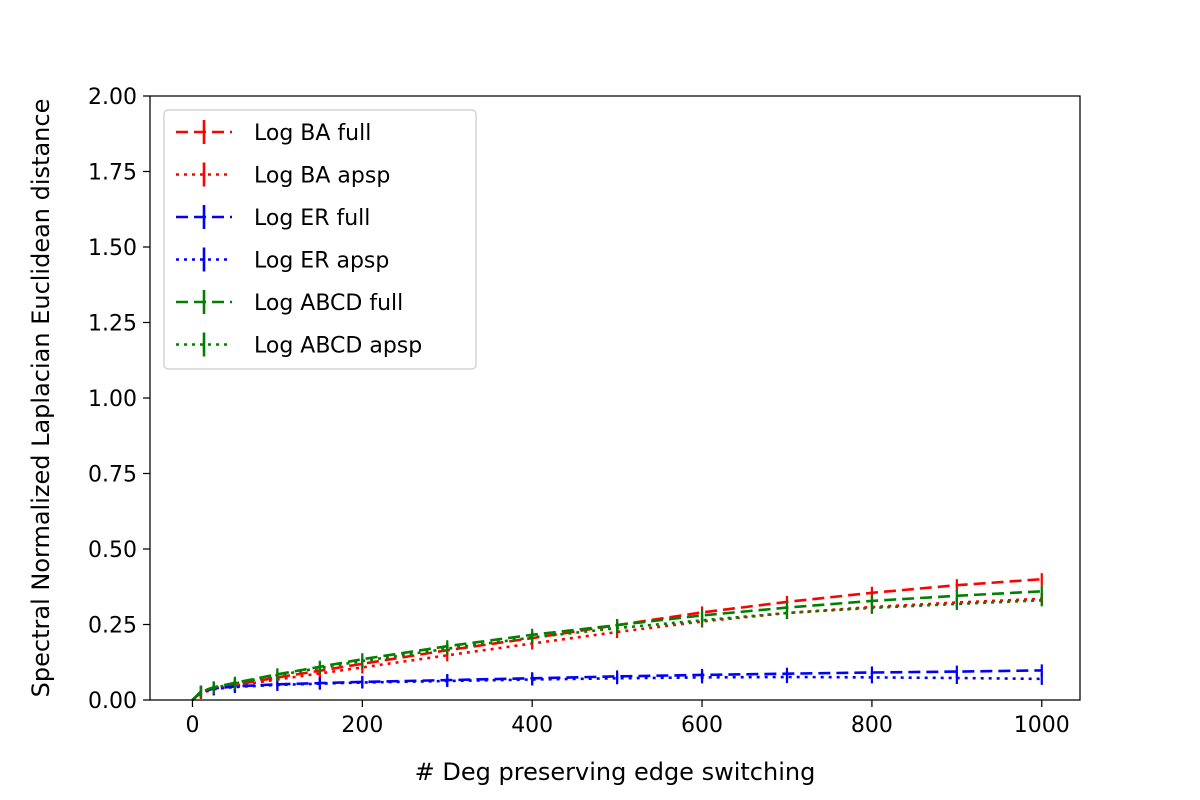  Describe the element at coordinates (112, 626) in the screenshot. I see `y-tick-label: 0.25` at that location.